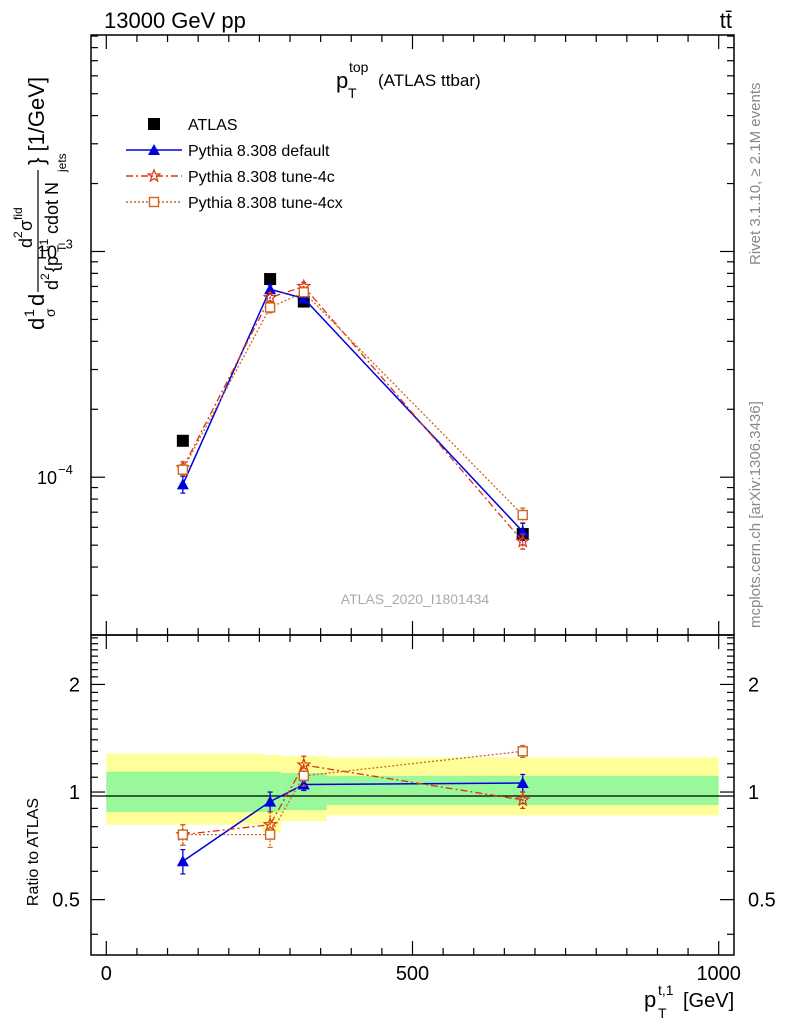 The height and width of the screenshot is (1024, 786). I want to click on xlabel-rest: [GeV], so click(708, 1001).